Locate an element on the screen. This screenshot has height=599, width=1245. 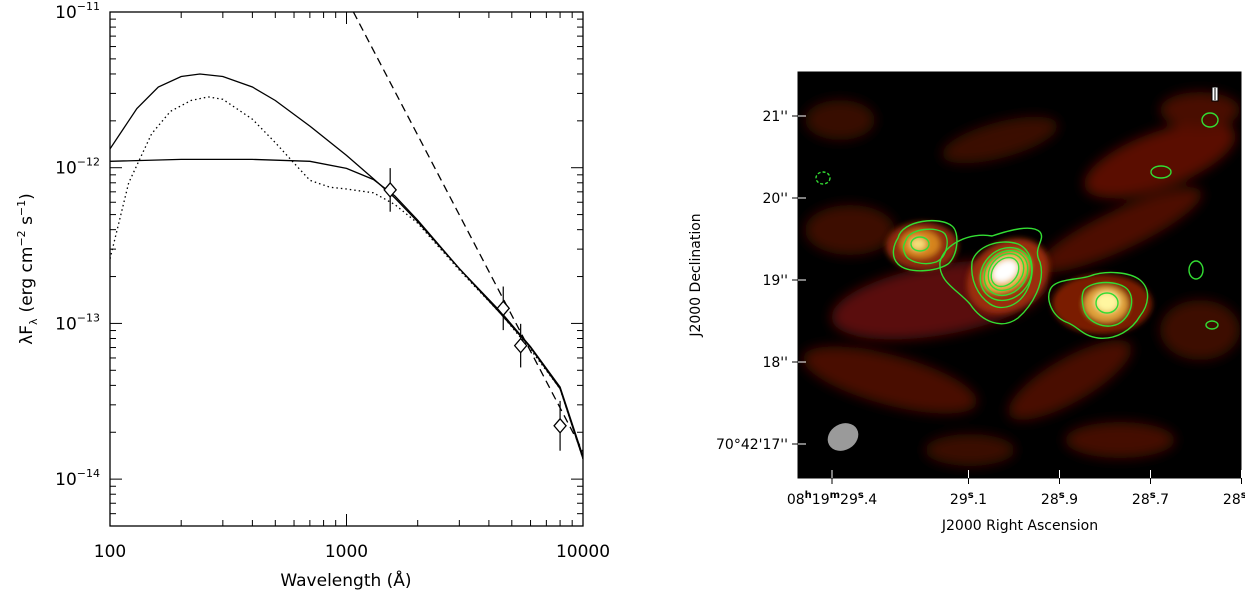
y-tick-label-exp: −14 is located at coordinates (88, 473).